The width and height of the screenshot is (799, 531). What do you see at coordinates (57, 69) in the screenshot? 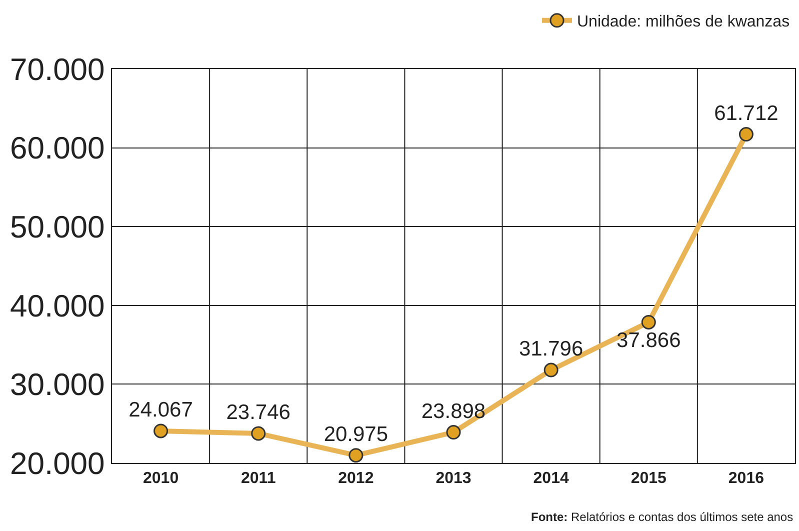
I see `y-tick-label: 70.000` at bounding box center [57, 69].